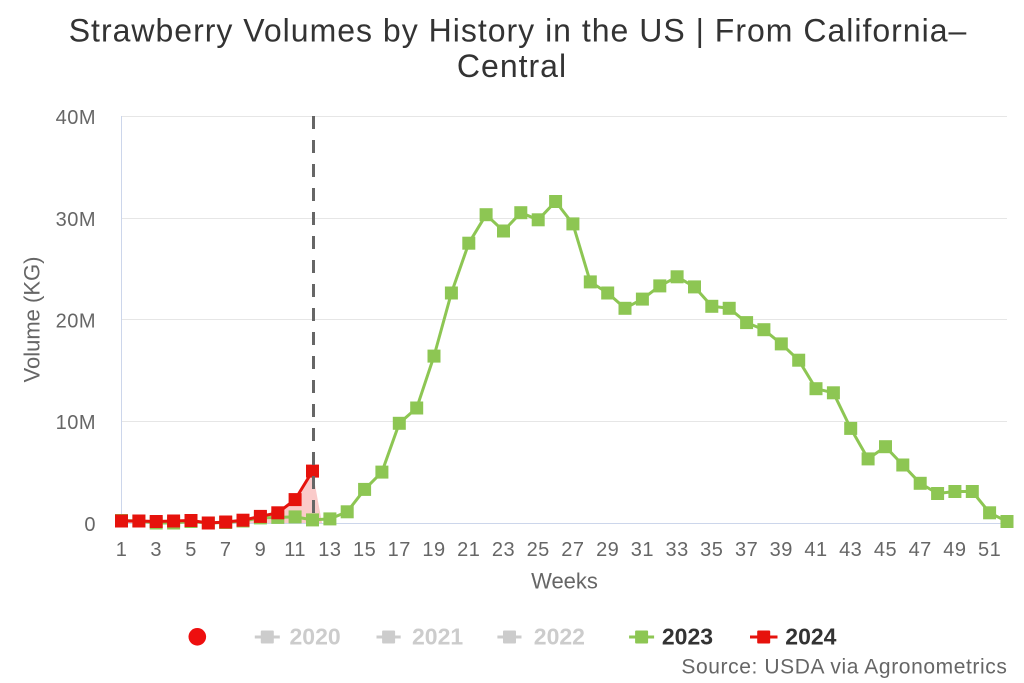 The height and width of the screenshot is (683, 1024). Describe the element at coordinates (844, 667) in the screenshot. I see `svg-text: Source: USDA via Agronometrics` at that location.